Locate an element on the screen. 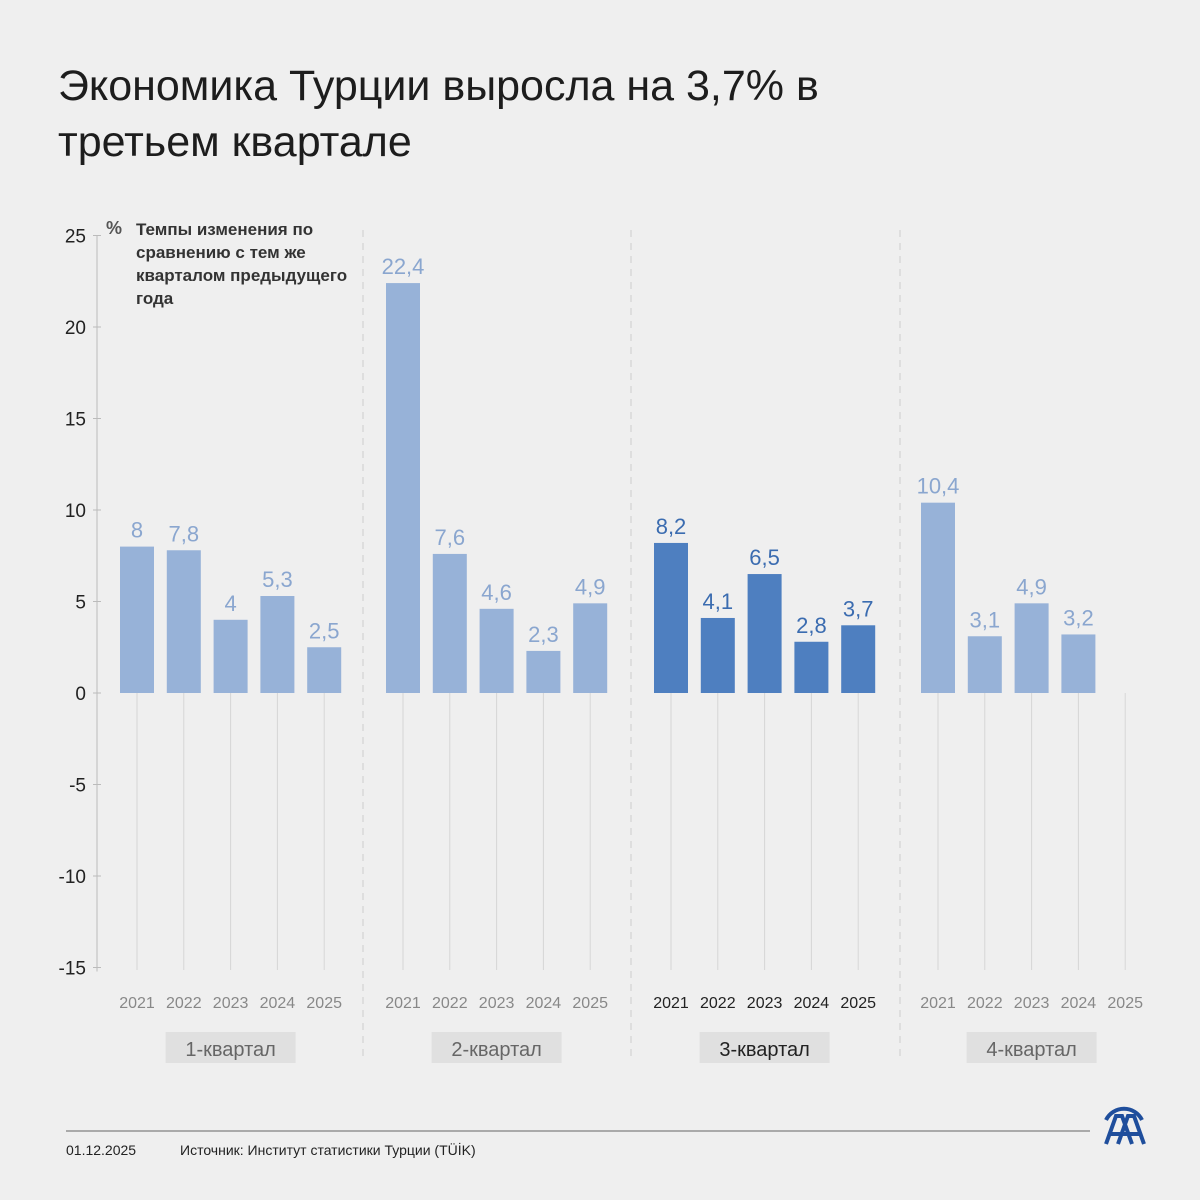  data-label: 4 is located at coordinates (230, 603).